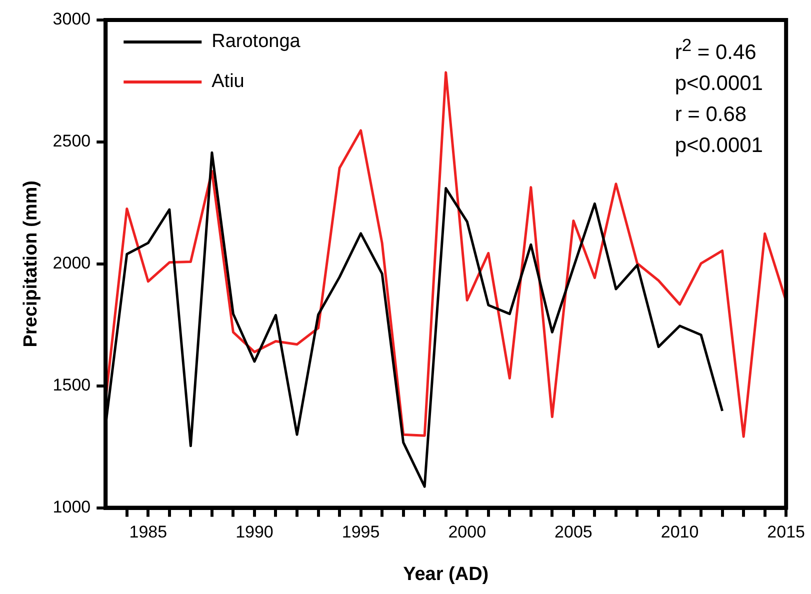 The image size is (811, 594). I want to click on y-tick-label: 1000, so click(71, 506).